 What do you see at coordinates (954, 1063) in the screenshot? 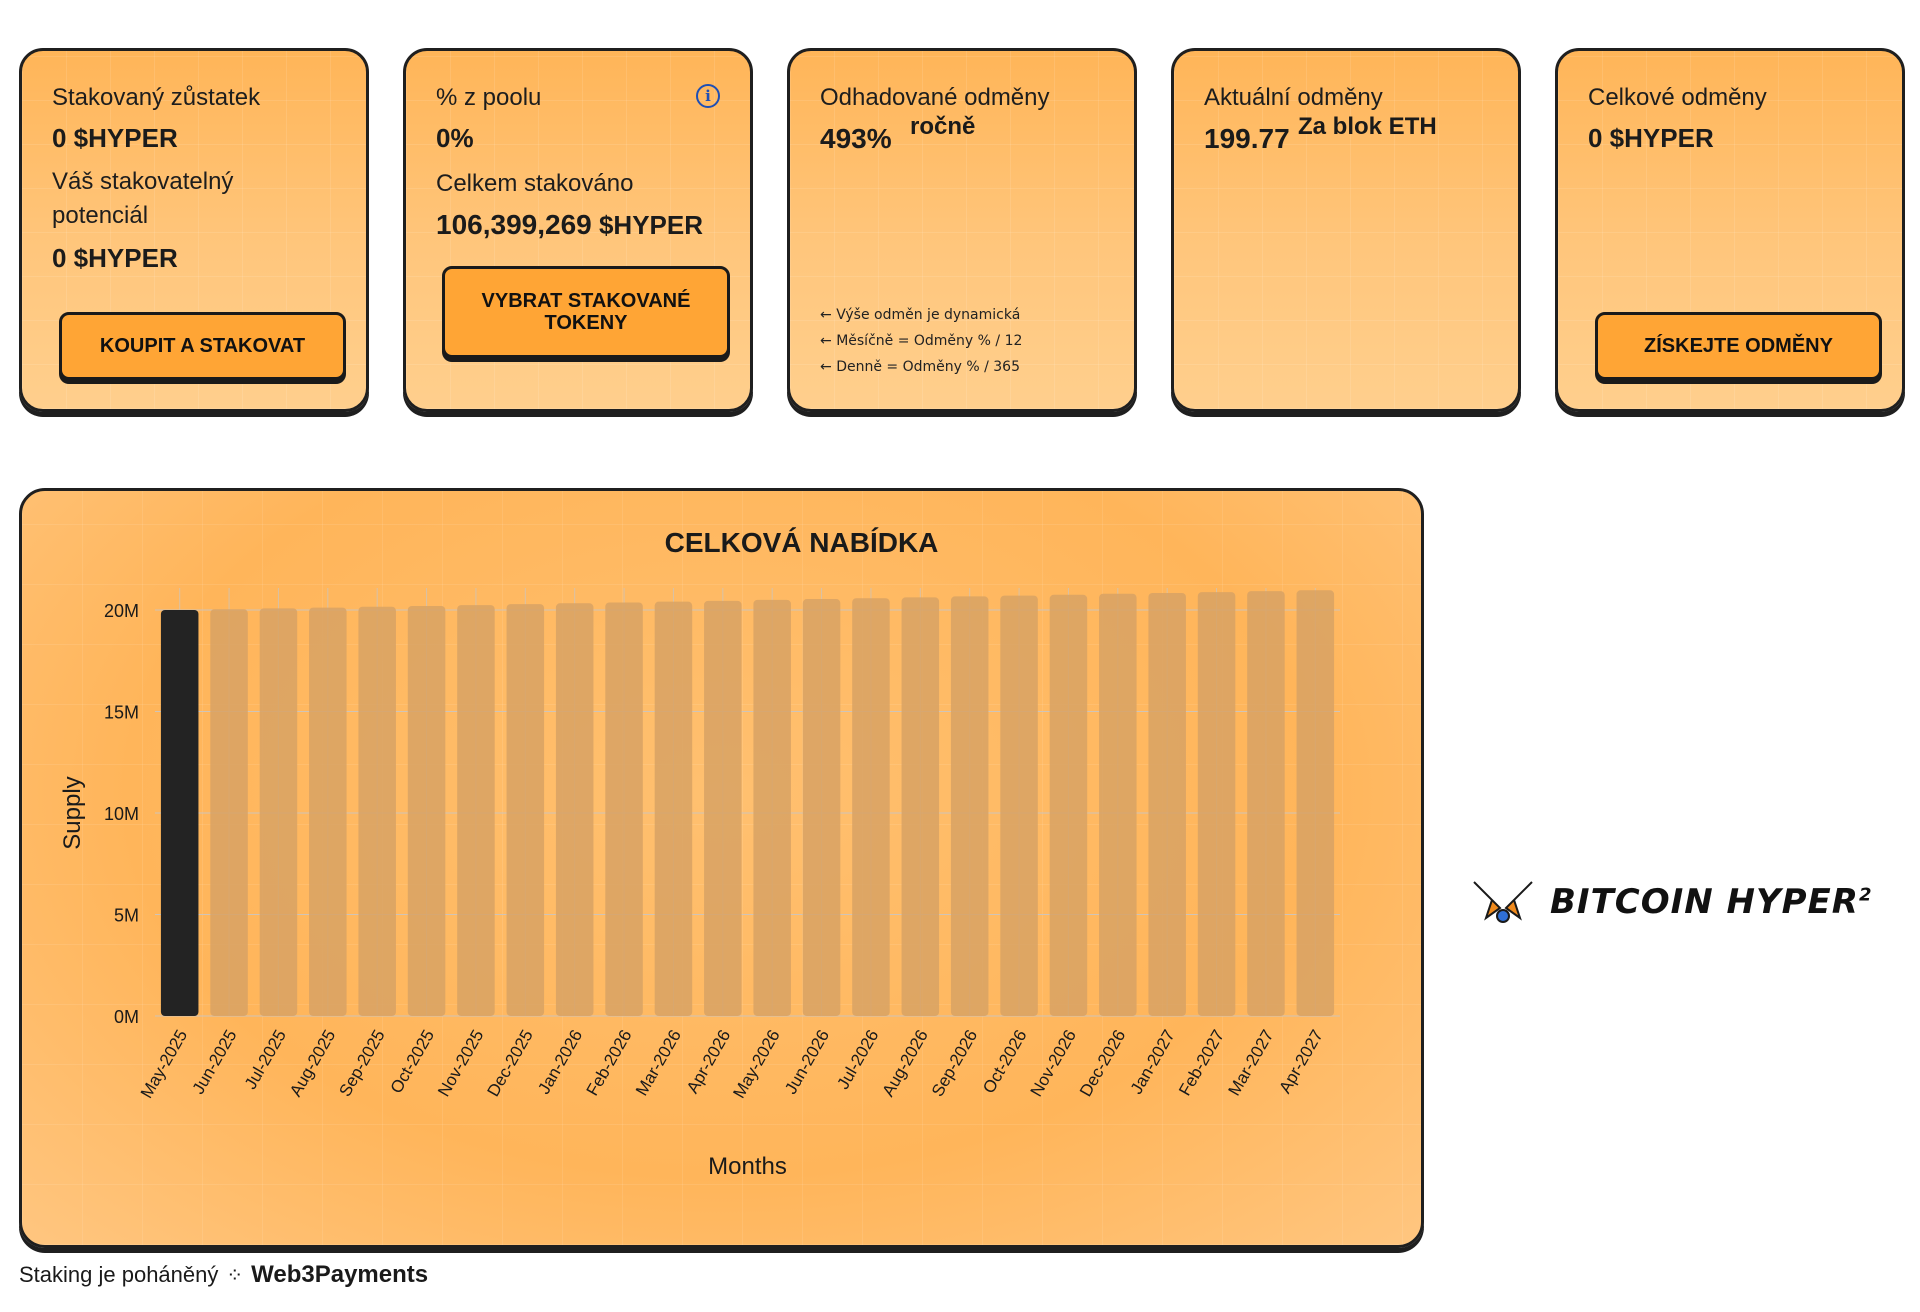
I see `x-tick-label: Sep-2026` at bounding box center [954, 1063].